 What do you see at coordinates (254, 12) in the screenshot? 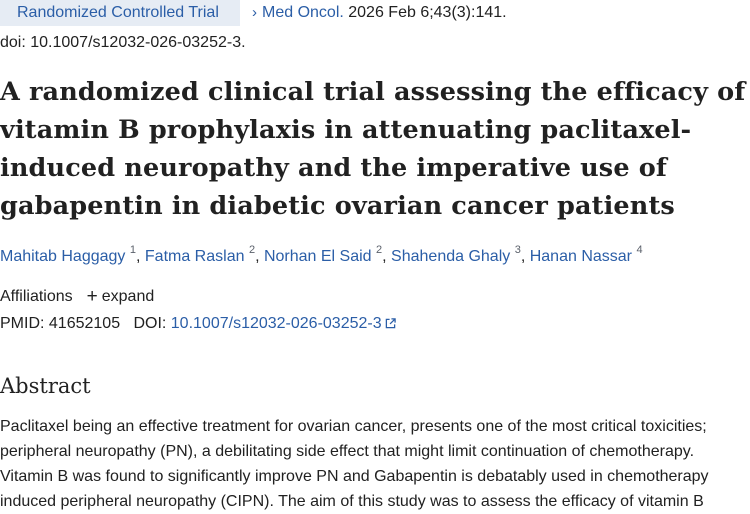
I see `chevron-right-icon: ›` at bounding box center [254, 12].